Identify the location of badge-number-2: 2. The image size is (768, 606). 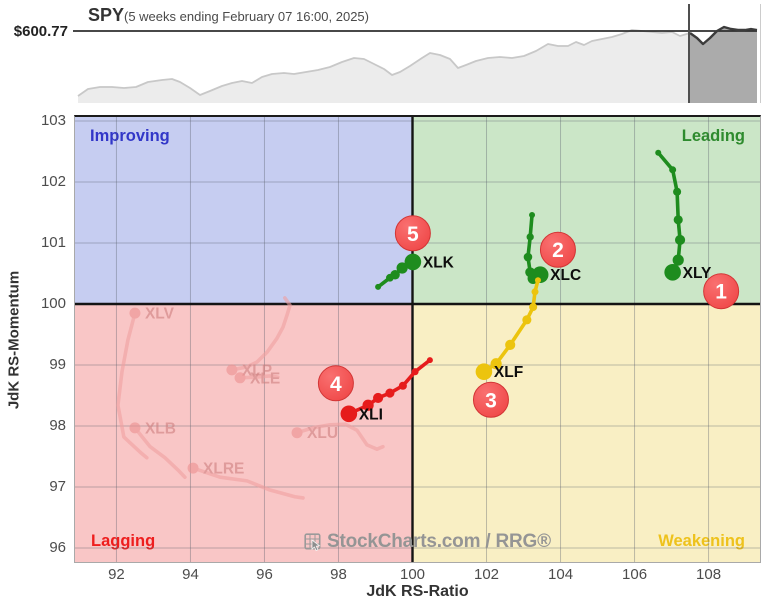
(558, 250).